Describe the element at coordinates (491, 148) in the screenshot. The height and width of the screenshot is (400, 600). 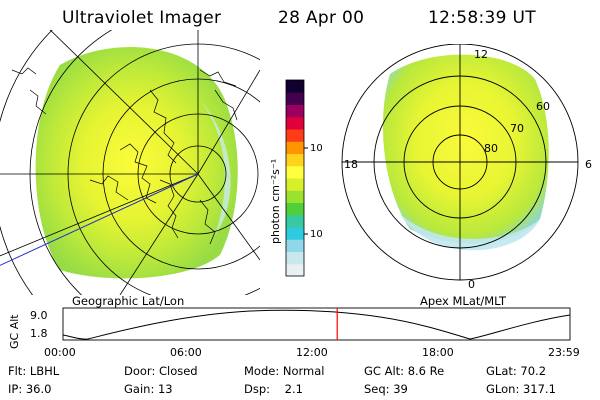
I see `mlat-label-80: 80` at that location.